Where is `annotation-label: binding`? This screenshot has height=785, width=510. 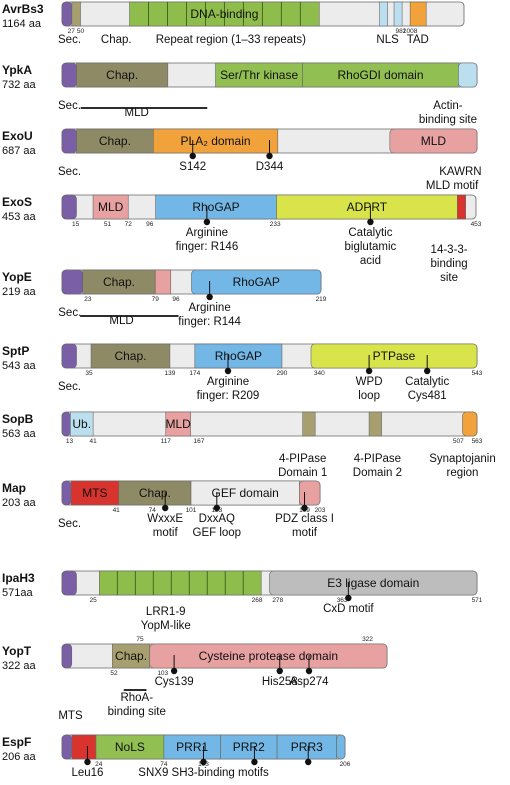
annotation-label: binding is located at coordinates (449, 264).